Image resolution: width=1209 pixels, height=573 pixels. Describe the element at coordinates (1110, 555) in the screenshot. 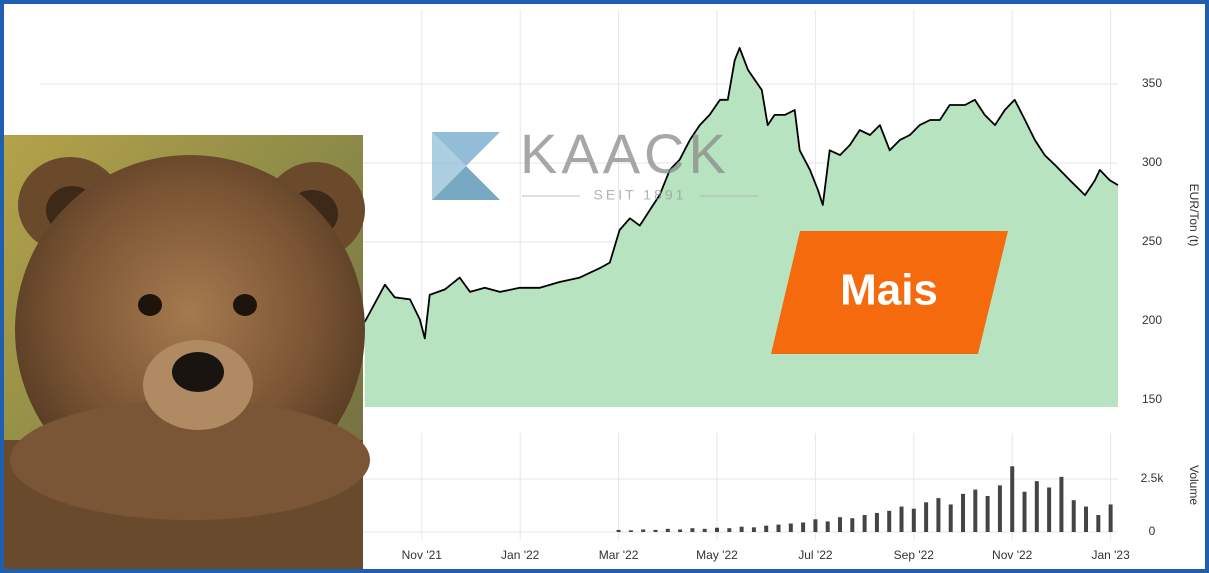

I see `x-tick-label: Jan '23` at that location.